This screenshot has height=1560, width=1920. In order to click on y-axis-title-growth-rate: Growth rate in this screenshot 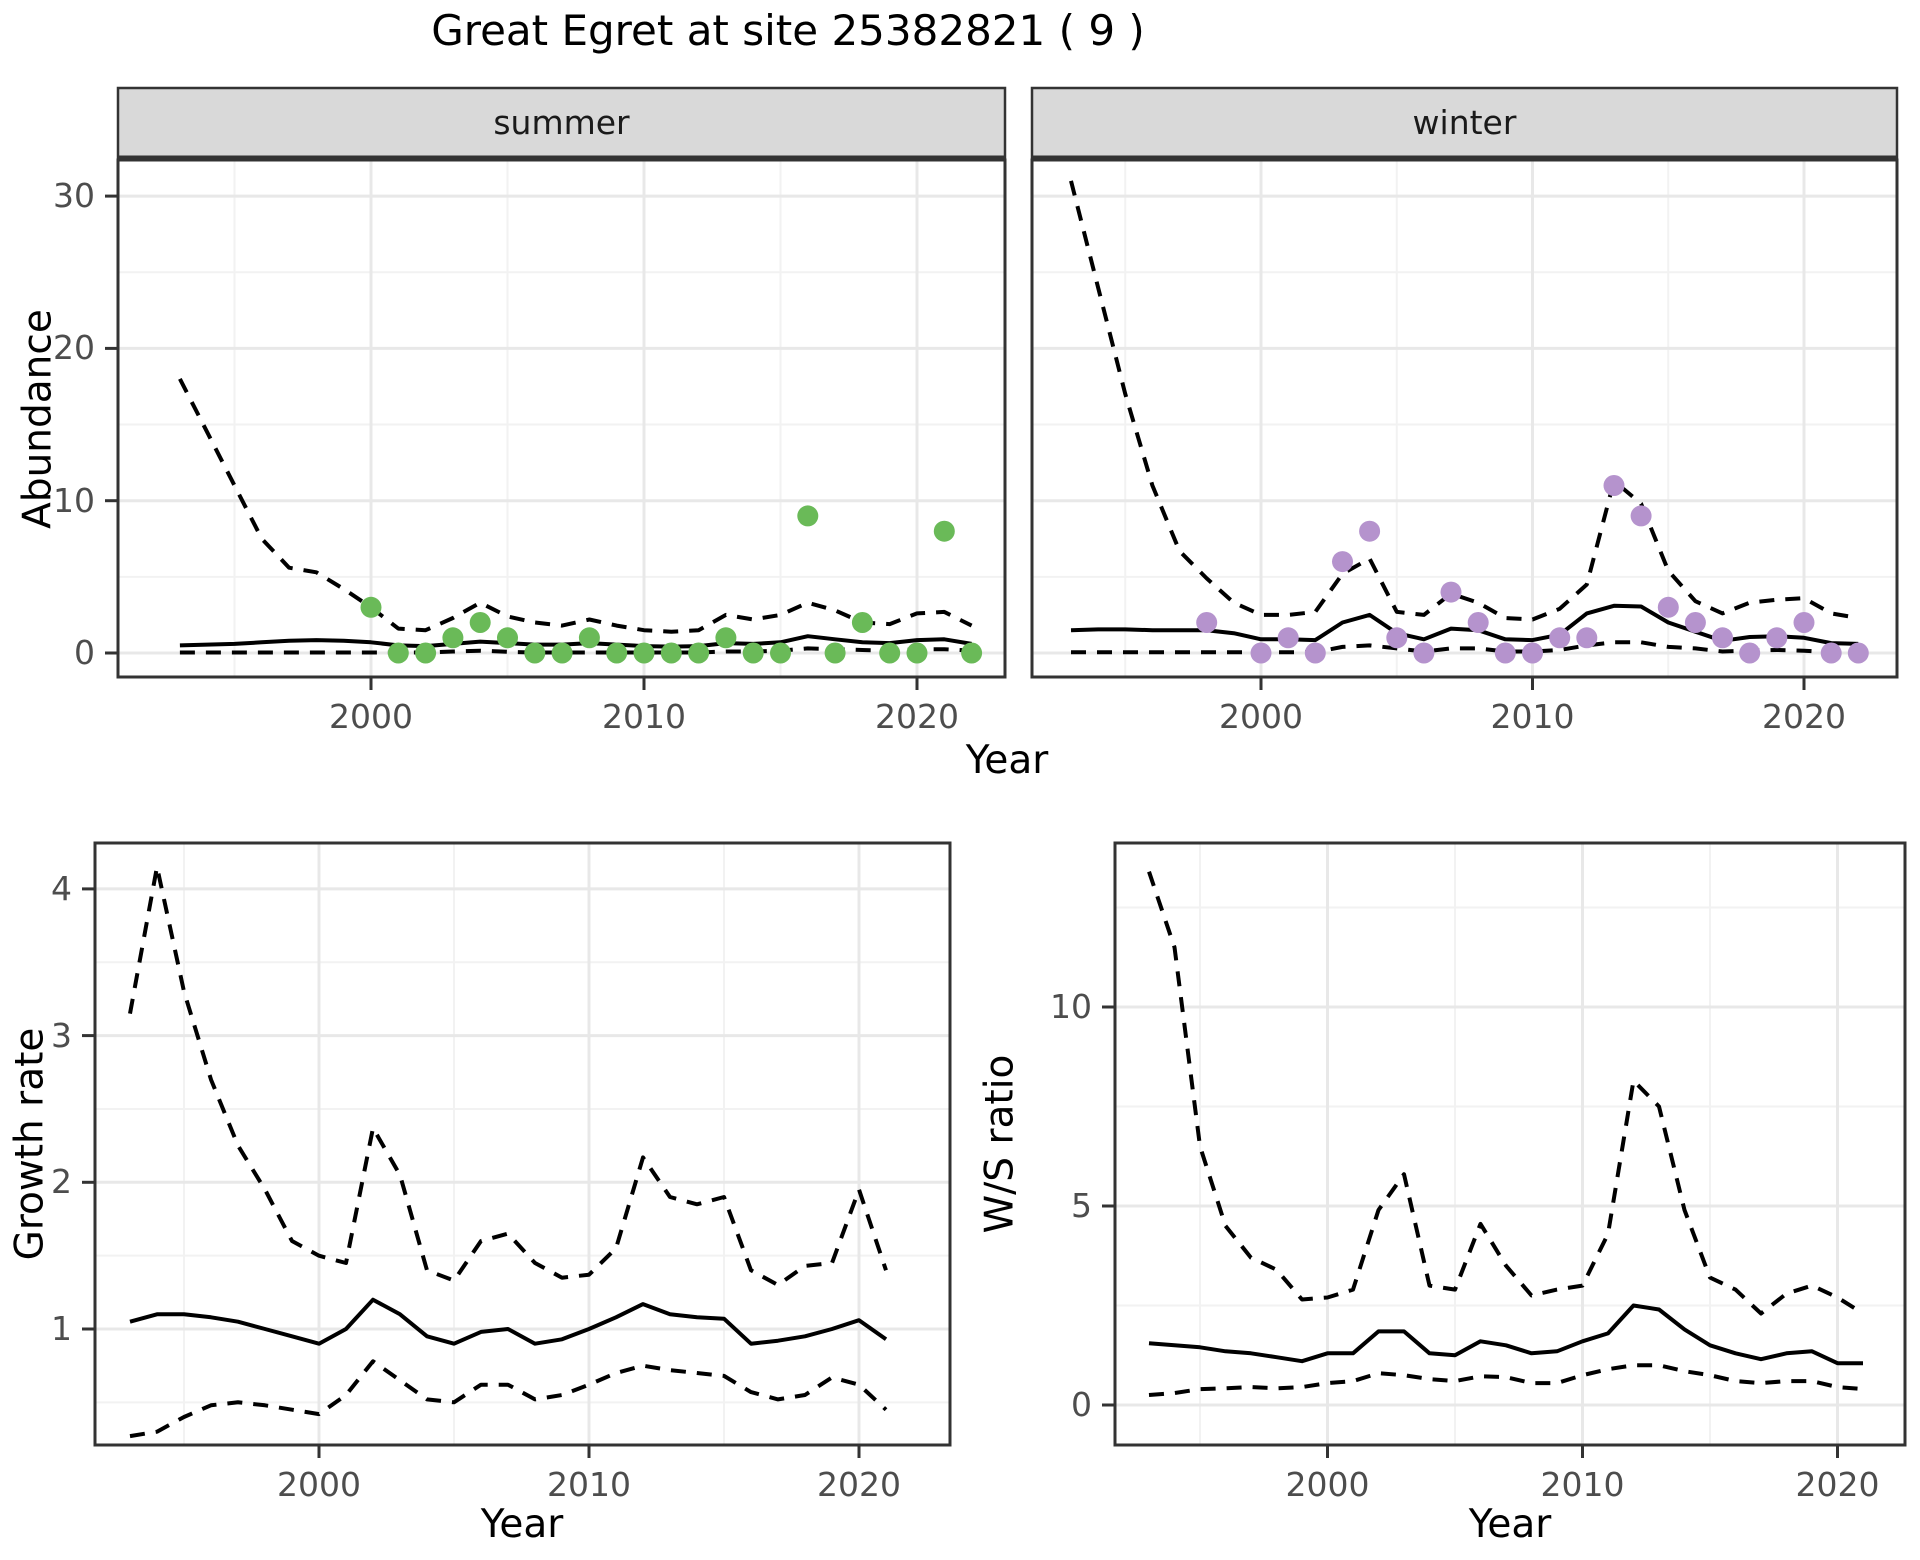, I will do `click(30, 1144)`.